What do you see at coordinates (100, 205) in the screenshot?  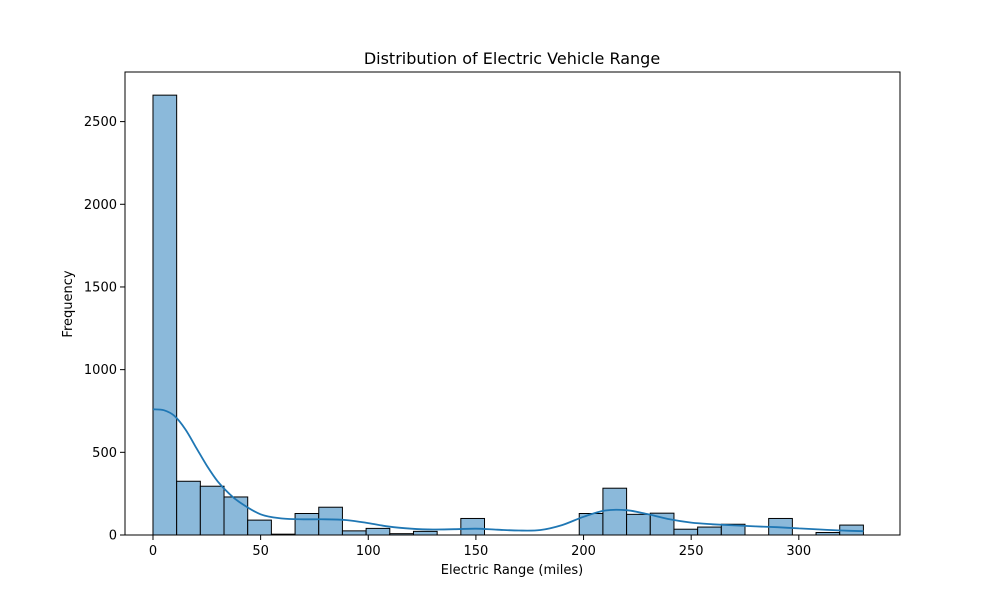 I see `y-tick-label: 2000` at bounding box center [100, 205].